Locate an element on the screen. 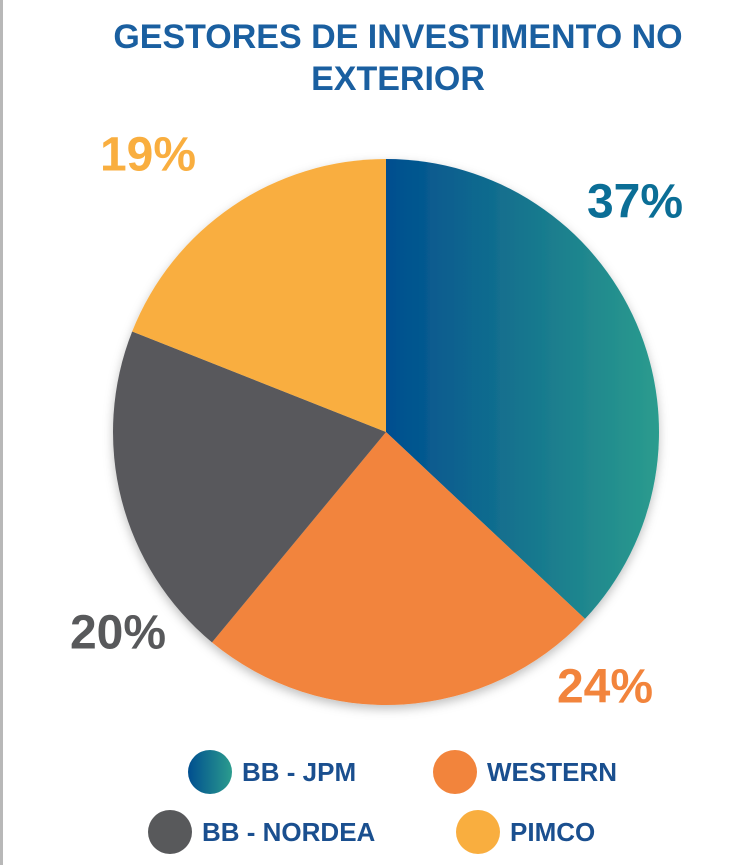 The height and width of the screenshot is (865, 743). value-label: 37% is located at coordinates (635, 202).